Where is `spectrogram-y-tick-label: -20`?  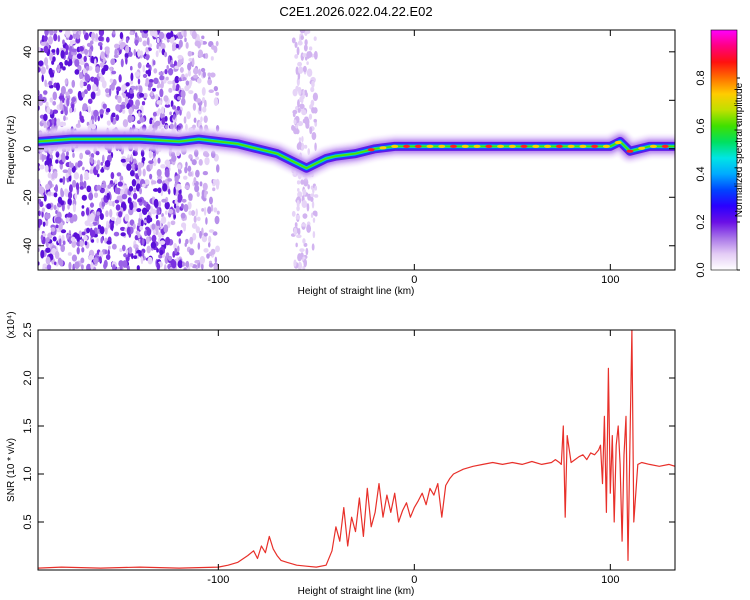
spectrogram-y-tick-label: -20 is located at coordinates (28, 197).